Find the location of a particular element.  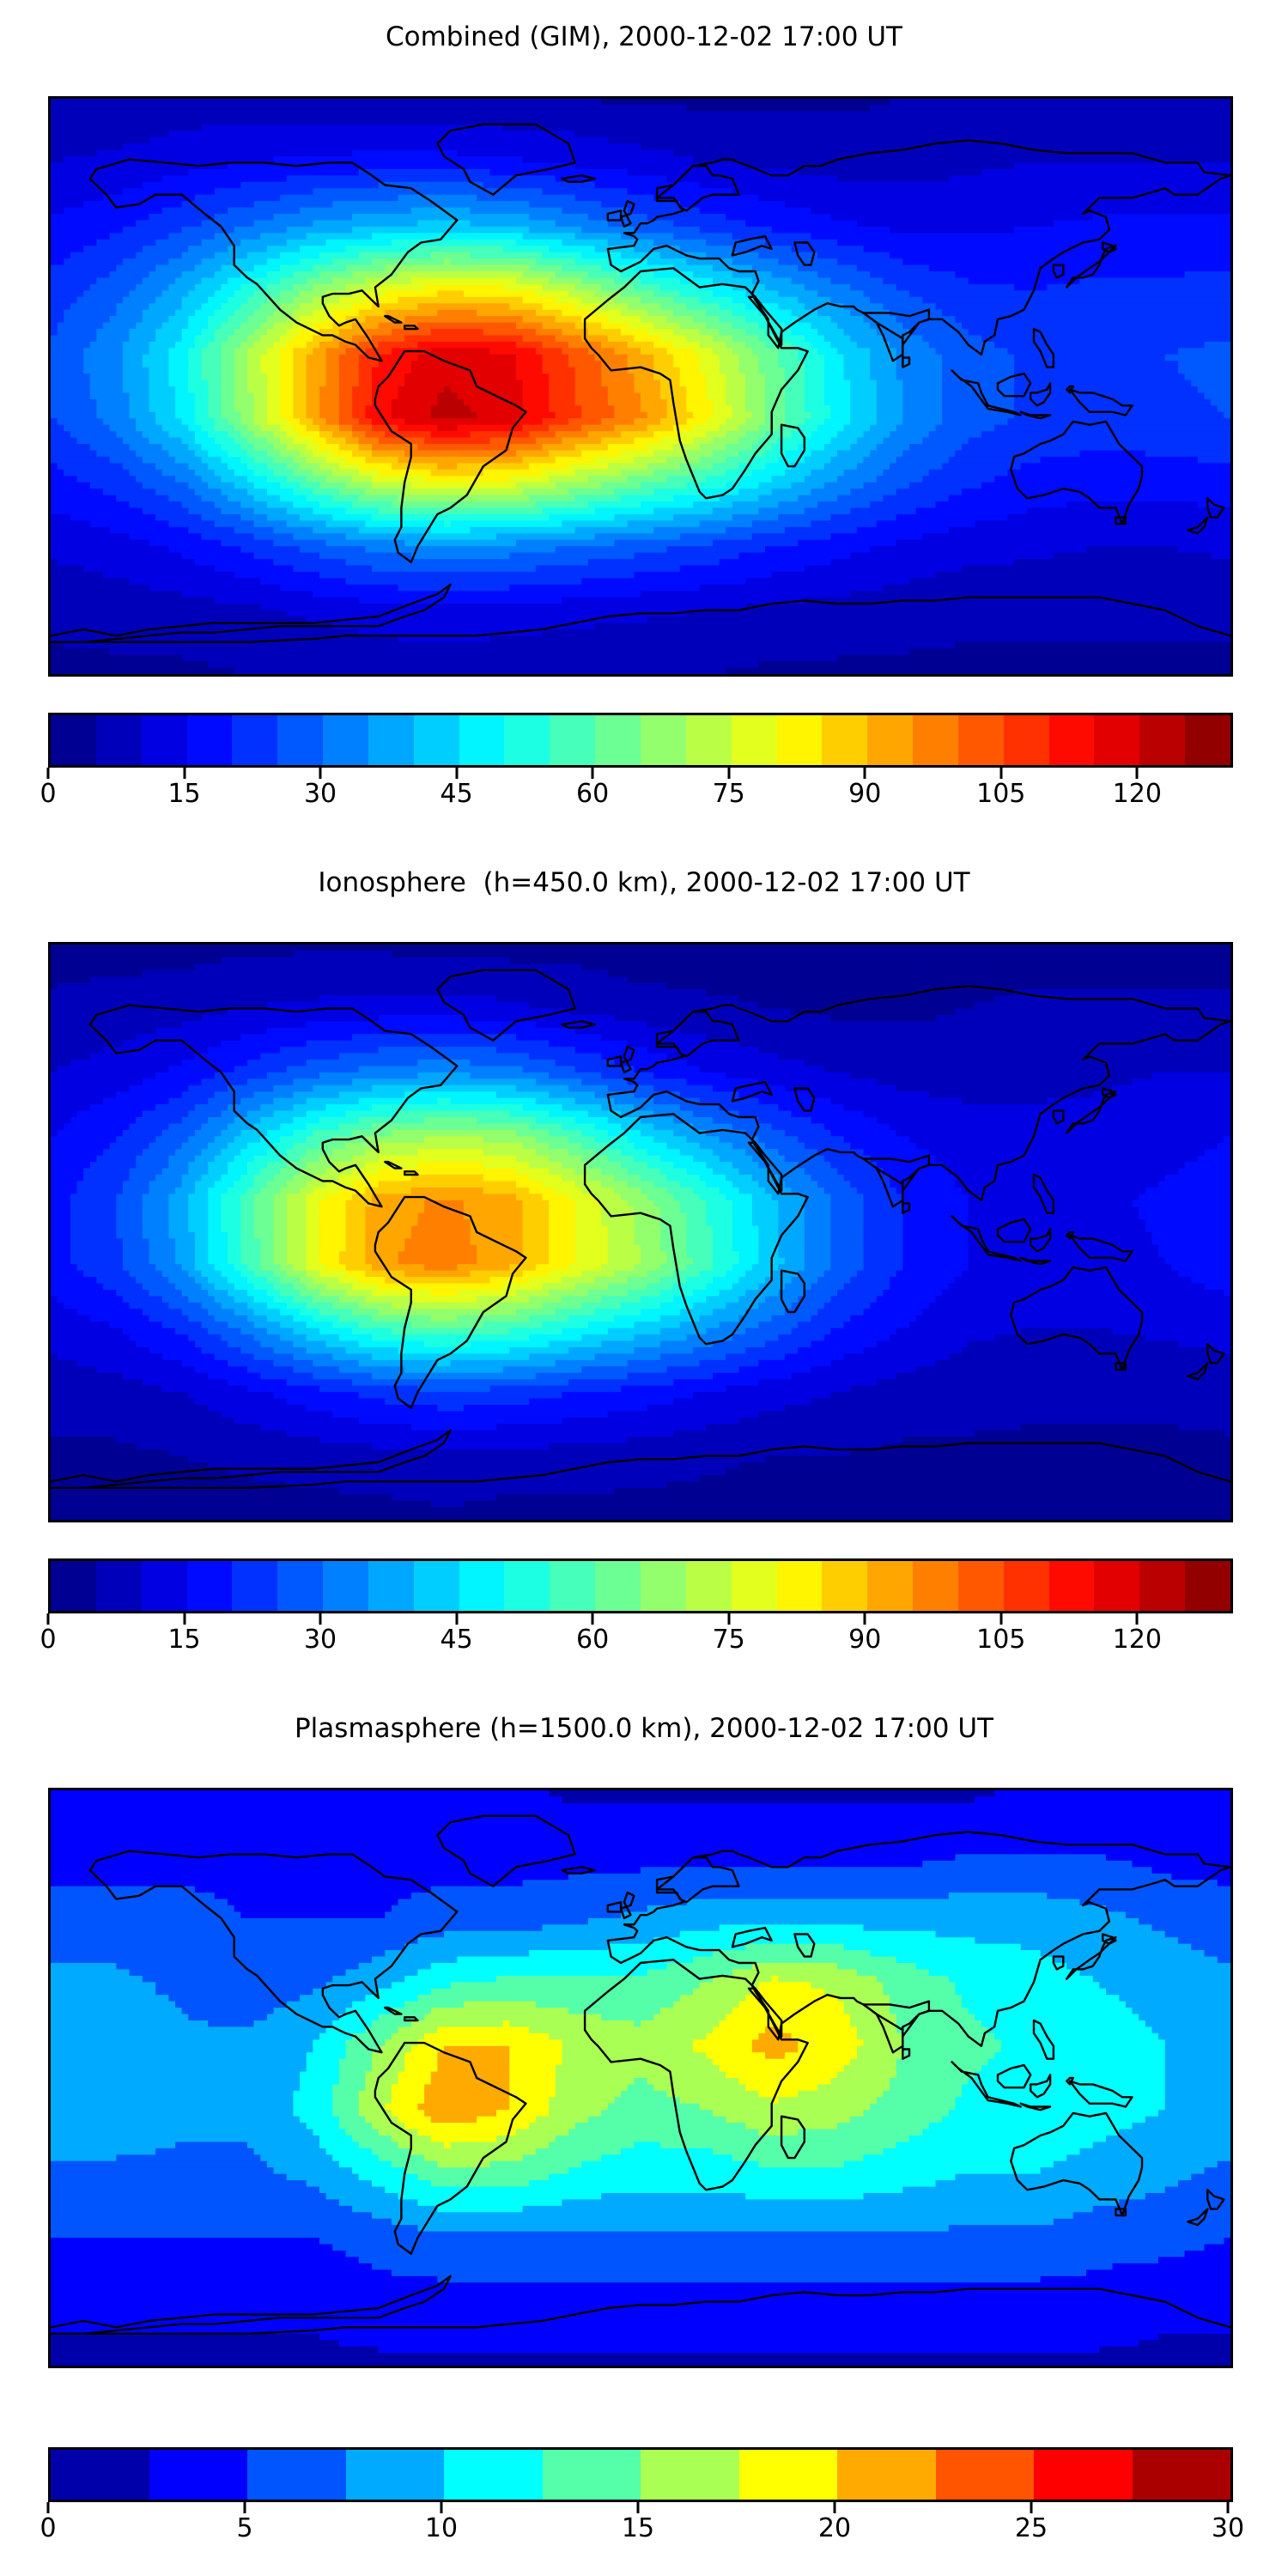

colorbar-ticks-ionosphere: 0 15 30 45 60 75 90 105 120 is located at coordinates (633, 1639).